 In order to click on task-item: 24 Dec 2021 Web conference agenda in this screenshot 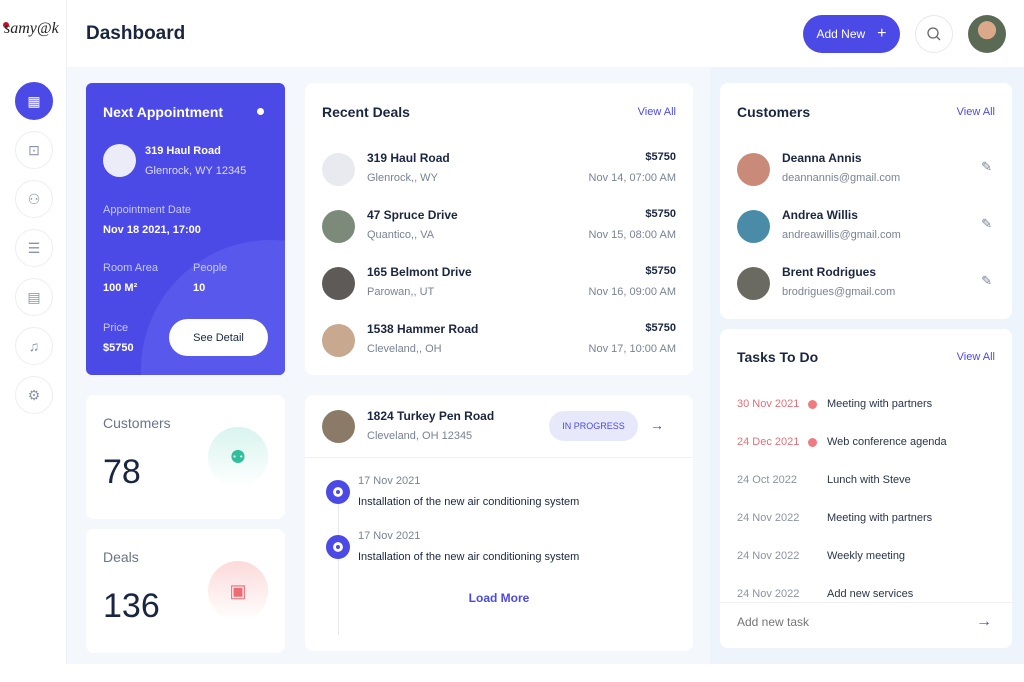, I will do `click(867, 444)`.